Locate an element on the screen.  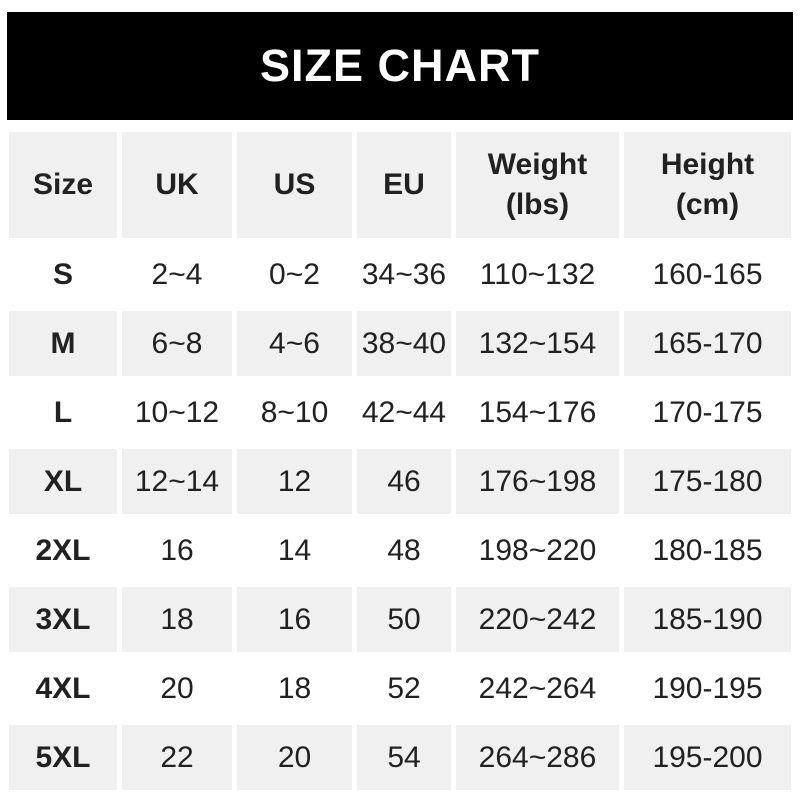
col-header-us: US is located at coordinates (294, 185).